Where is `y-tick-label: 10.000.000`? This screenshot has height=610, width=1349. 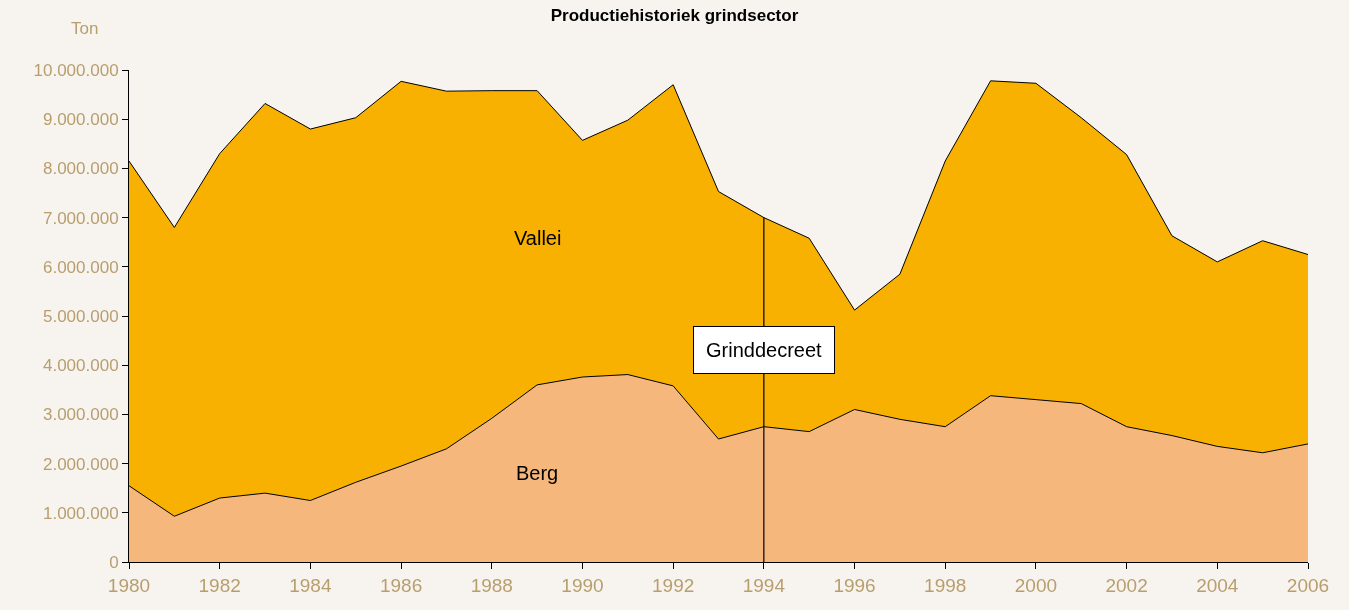
y-tick-label: 10.000.000 is located at coordinates (76, 70).